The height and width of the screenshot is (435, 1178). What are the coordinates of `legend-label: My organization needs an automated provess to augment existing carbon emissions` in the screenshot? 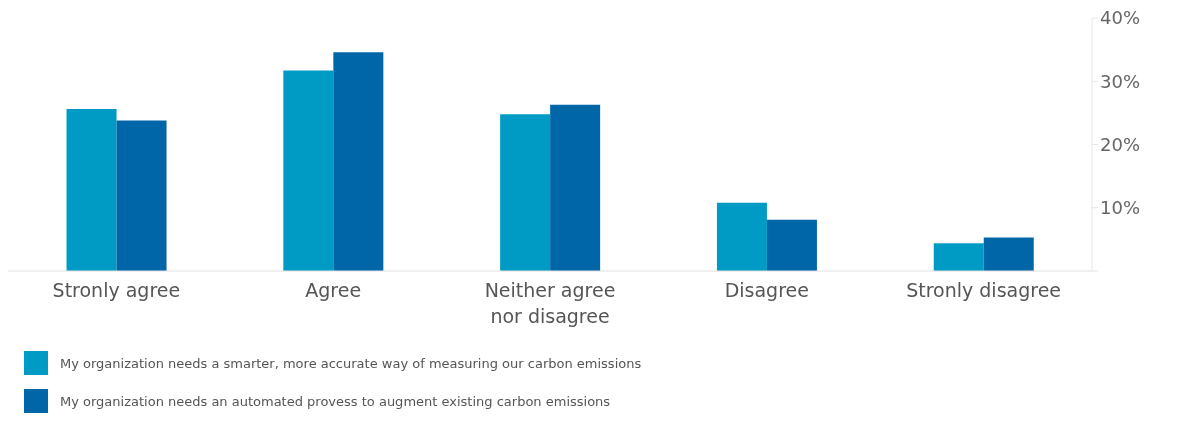 It's located at (335, 401).